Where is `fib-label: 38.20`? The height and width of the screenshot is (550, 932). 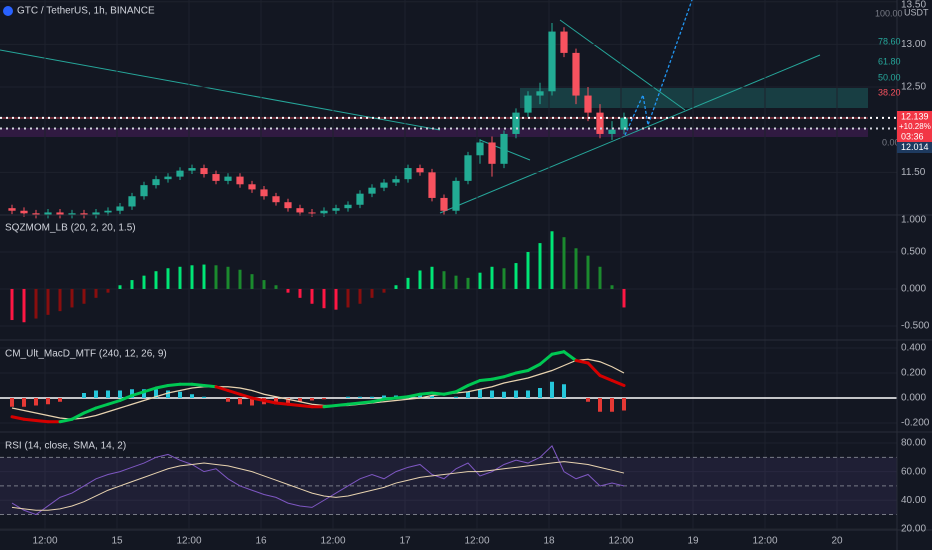
fib-label: 38.20 is located at coordinates (889, 92).